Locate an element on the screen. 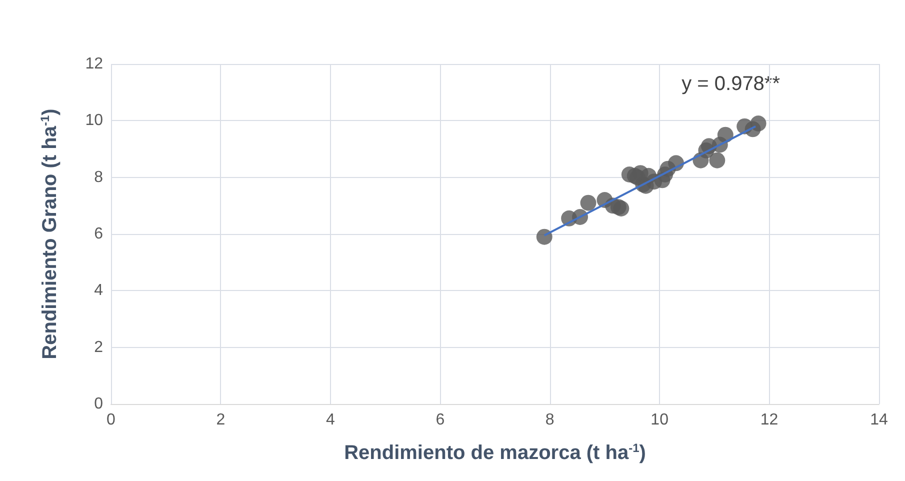 This screenshot has height=481, width=905. y-tick-label: 10 is located at coordinates (94, 121).